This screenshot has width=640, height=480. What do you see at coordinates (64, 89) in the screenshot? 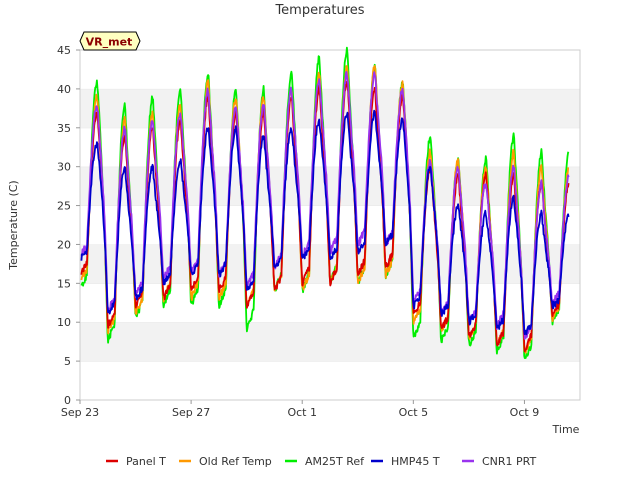
I see `y-tick-label: 40` at bounding box center [64, 89].